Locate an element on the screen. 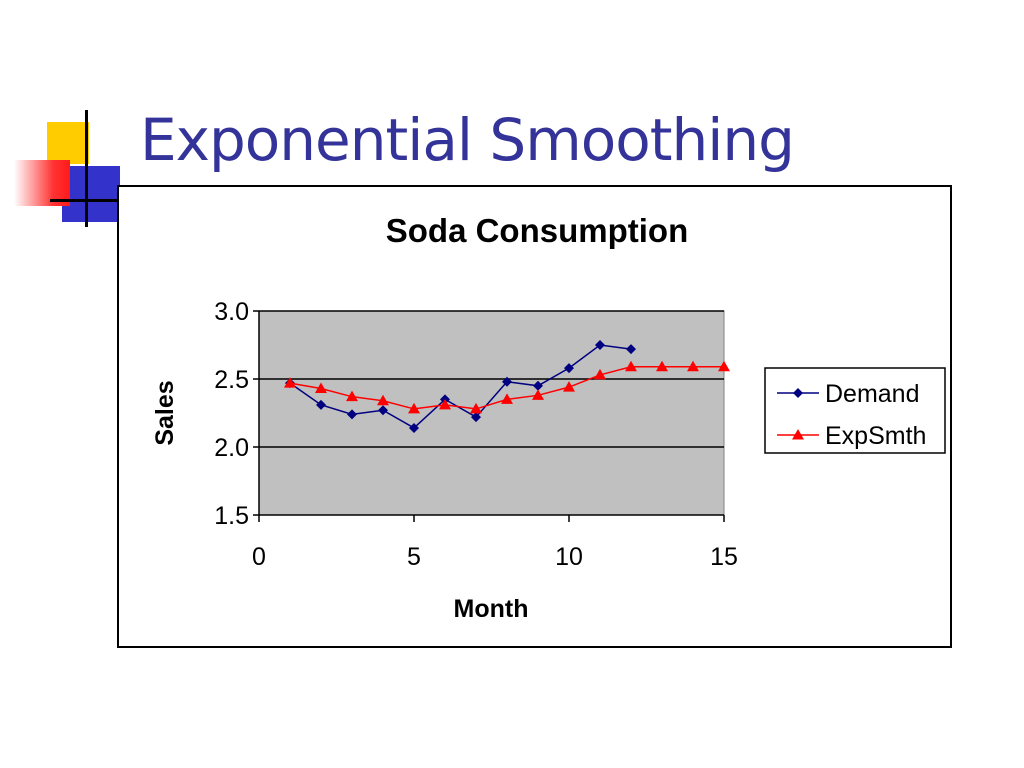 The image size is (1024, 768). x-axis-label: Month is located at coordinates (491, 609).